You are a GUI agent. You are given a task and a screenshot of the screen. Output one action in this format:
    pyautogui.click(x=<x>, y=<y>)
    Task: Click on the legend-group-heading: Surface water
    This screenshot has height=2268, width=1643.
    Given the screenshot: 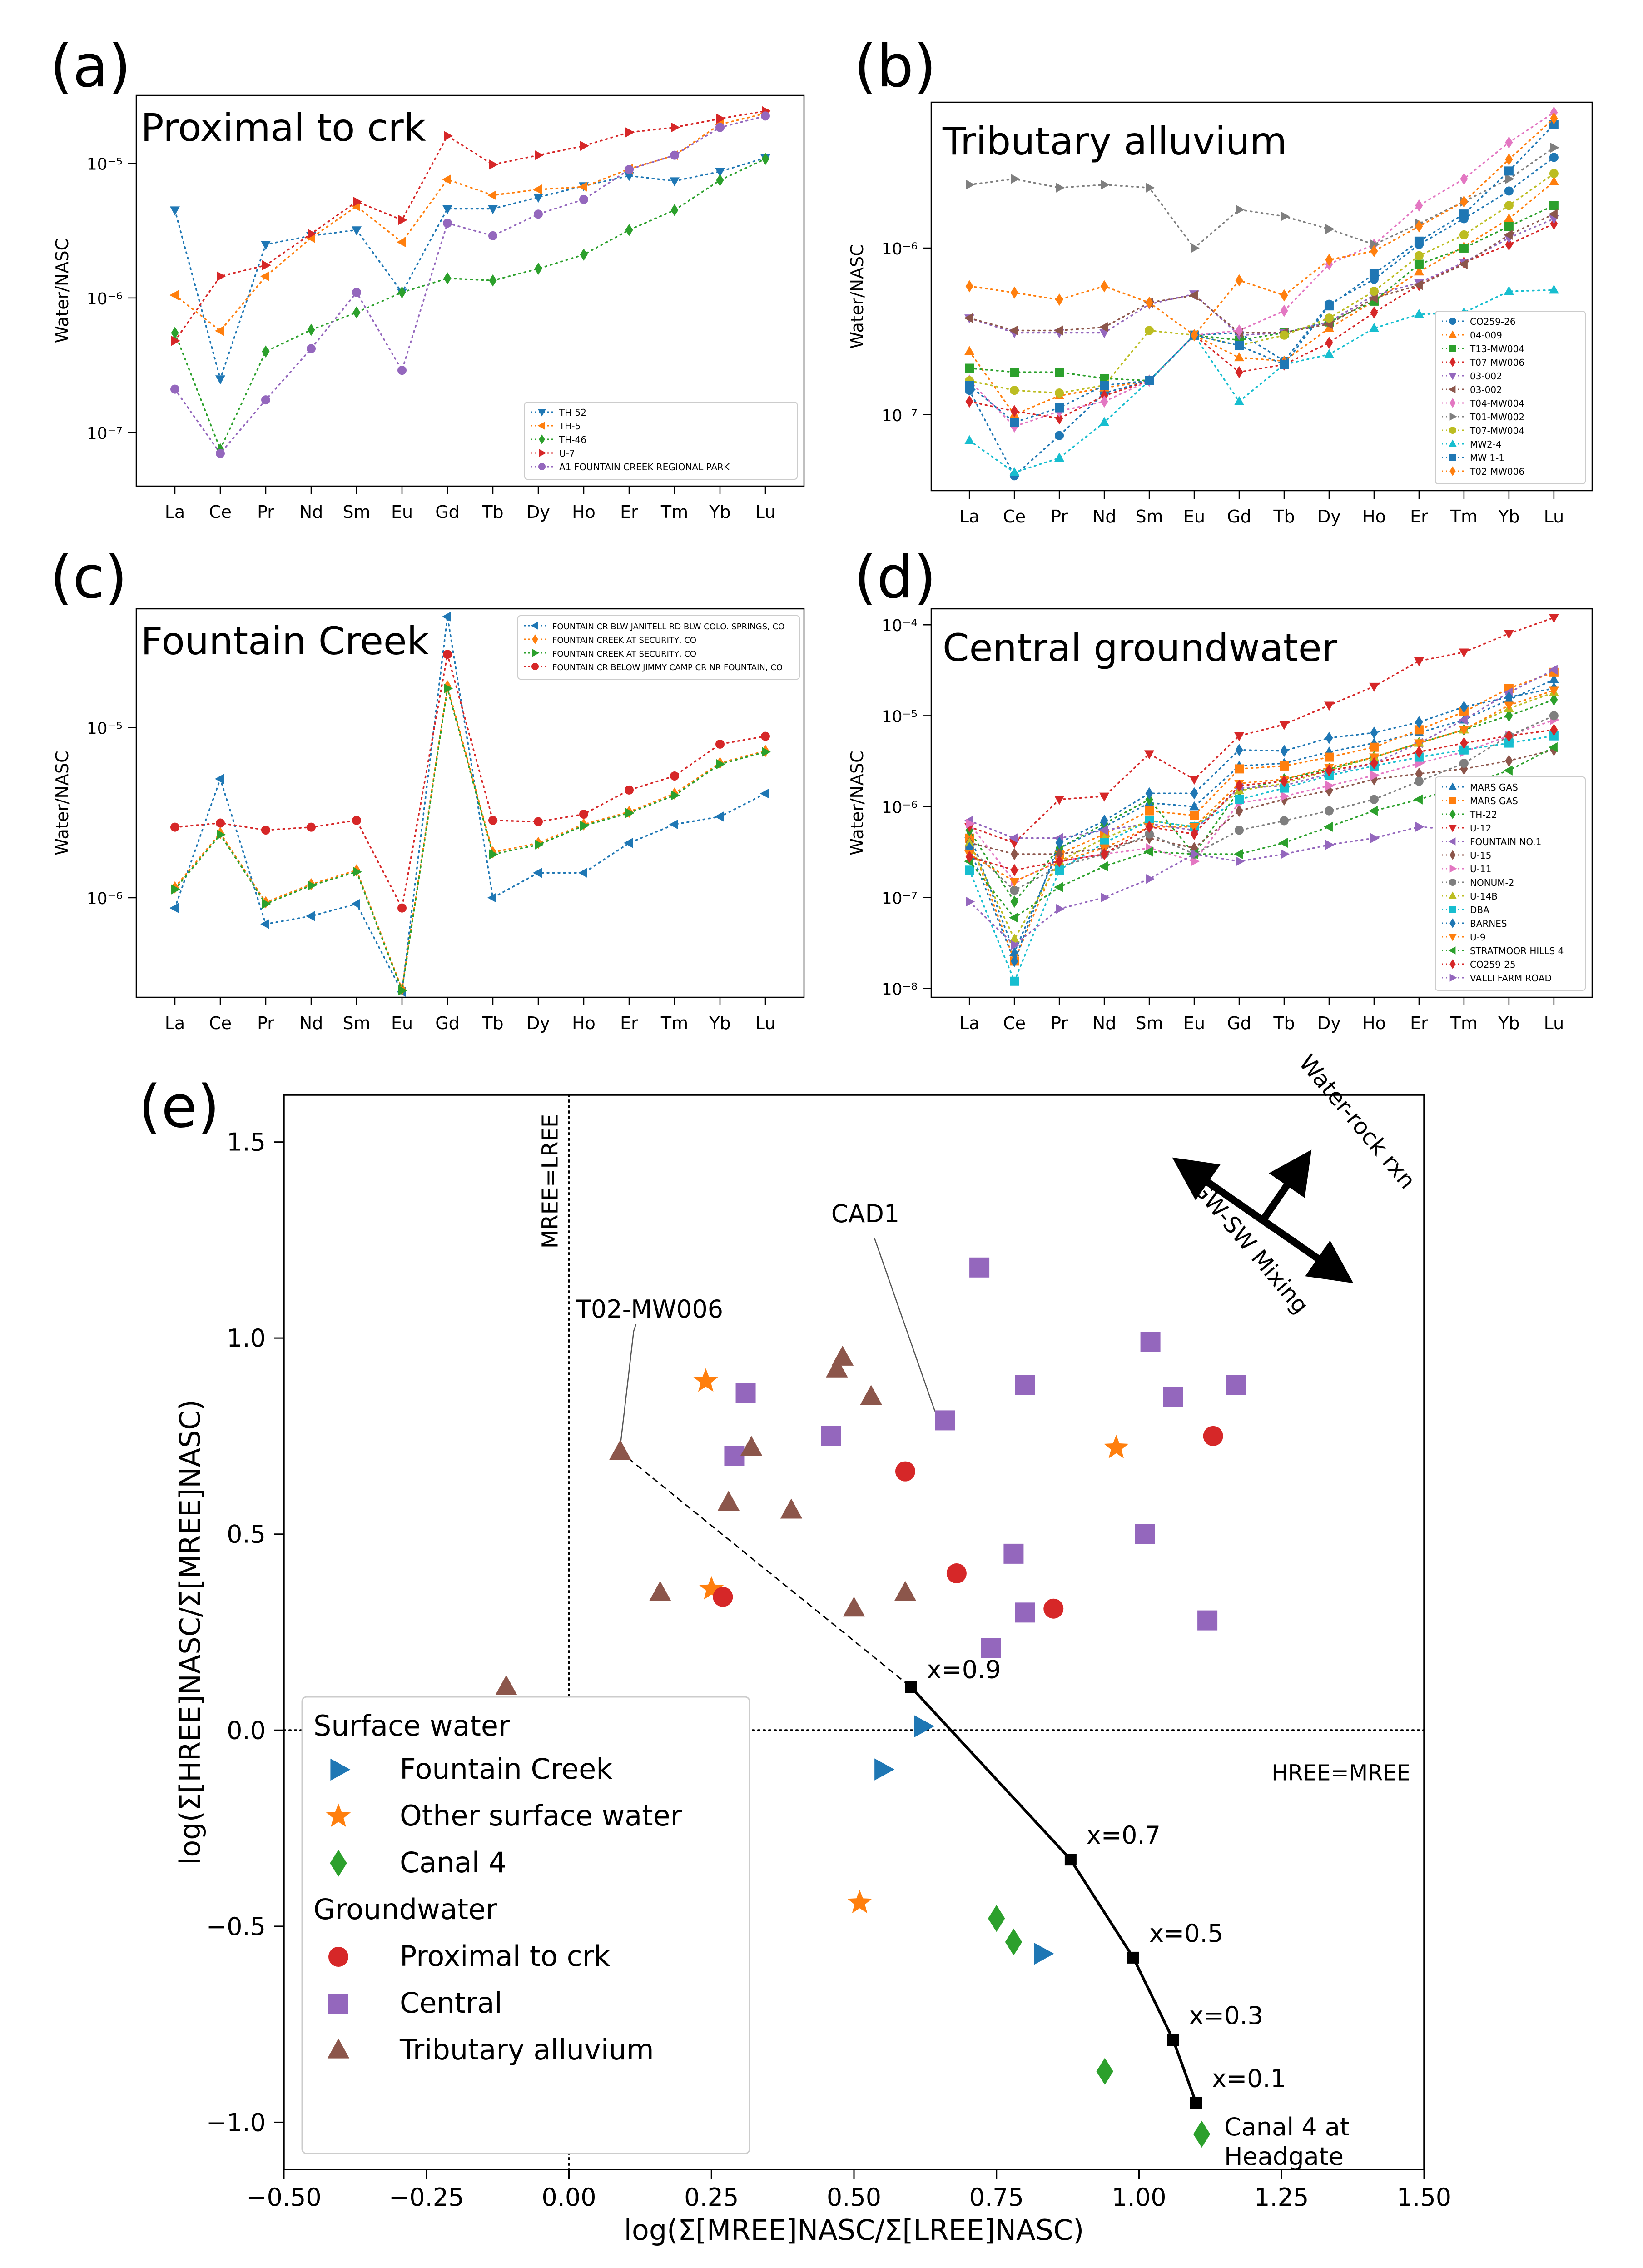 What is the action you would take?
    pyautogui.click(x=411, y=1725)
    